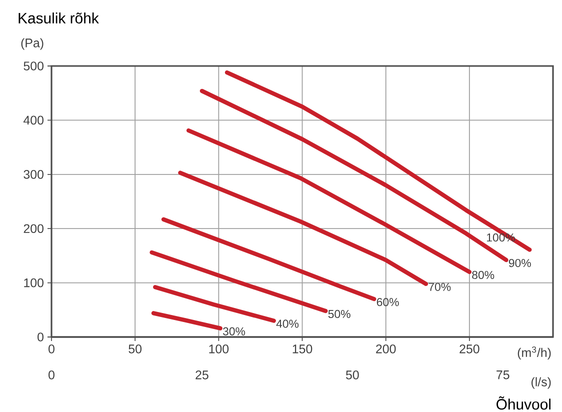  What do you see at coordinates (287, 324) in the screenshot?
I see `series-label: 40%` at bounding box center [287, 324].